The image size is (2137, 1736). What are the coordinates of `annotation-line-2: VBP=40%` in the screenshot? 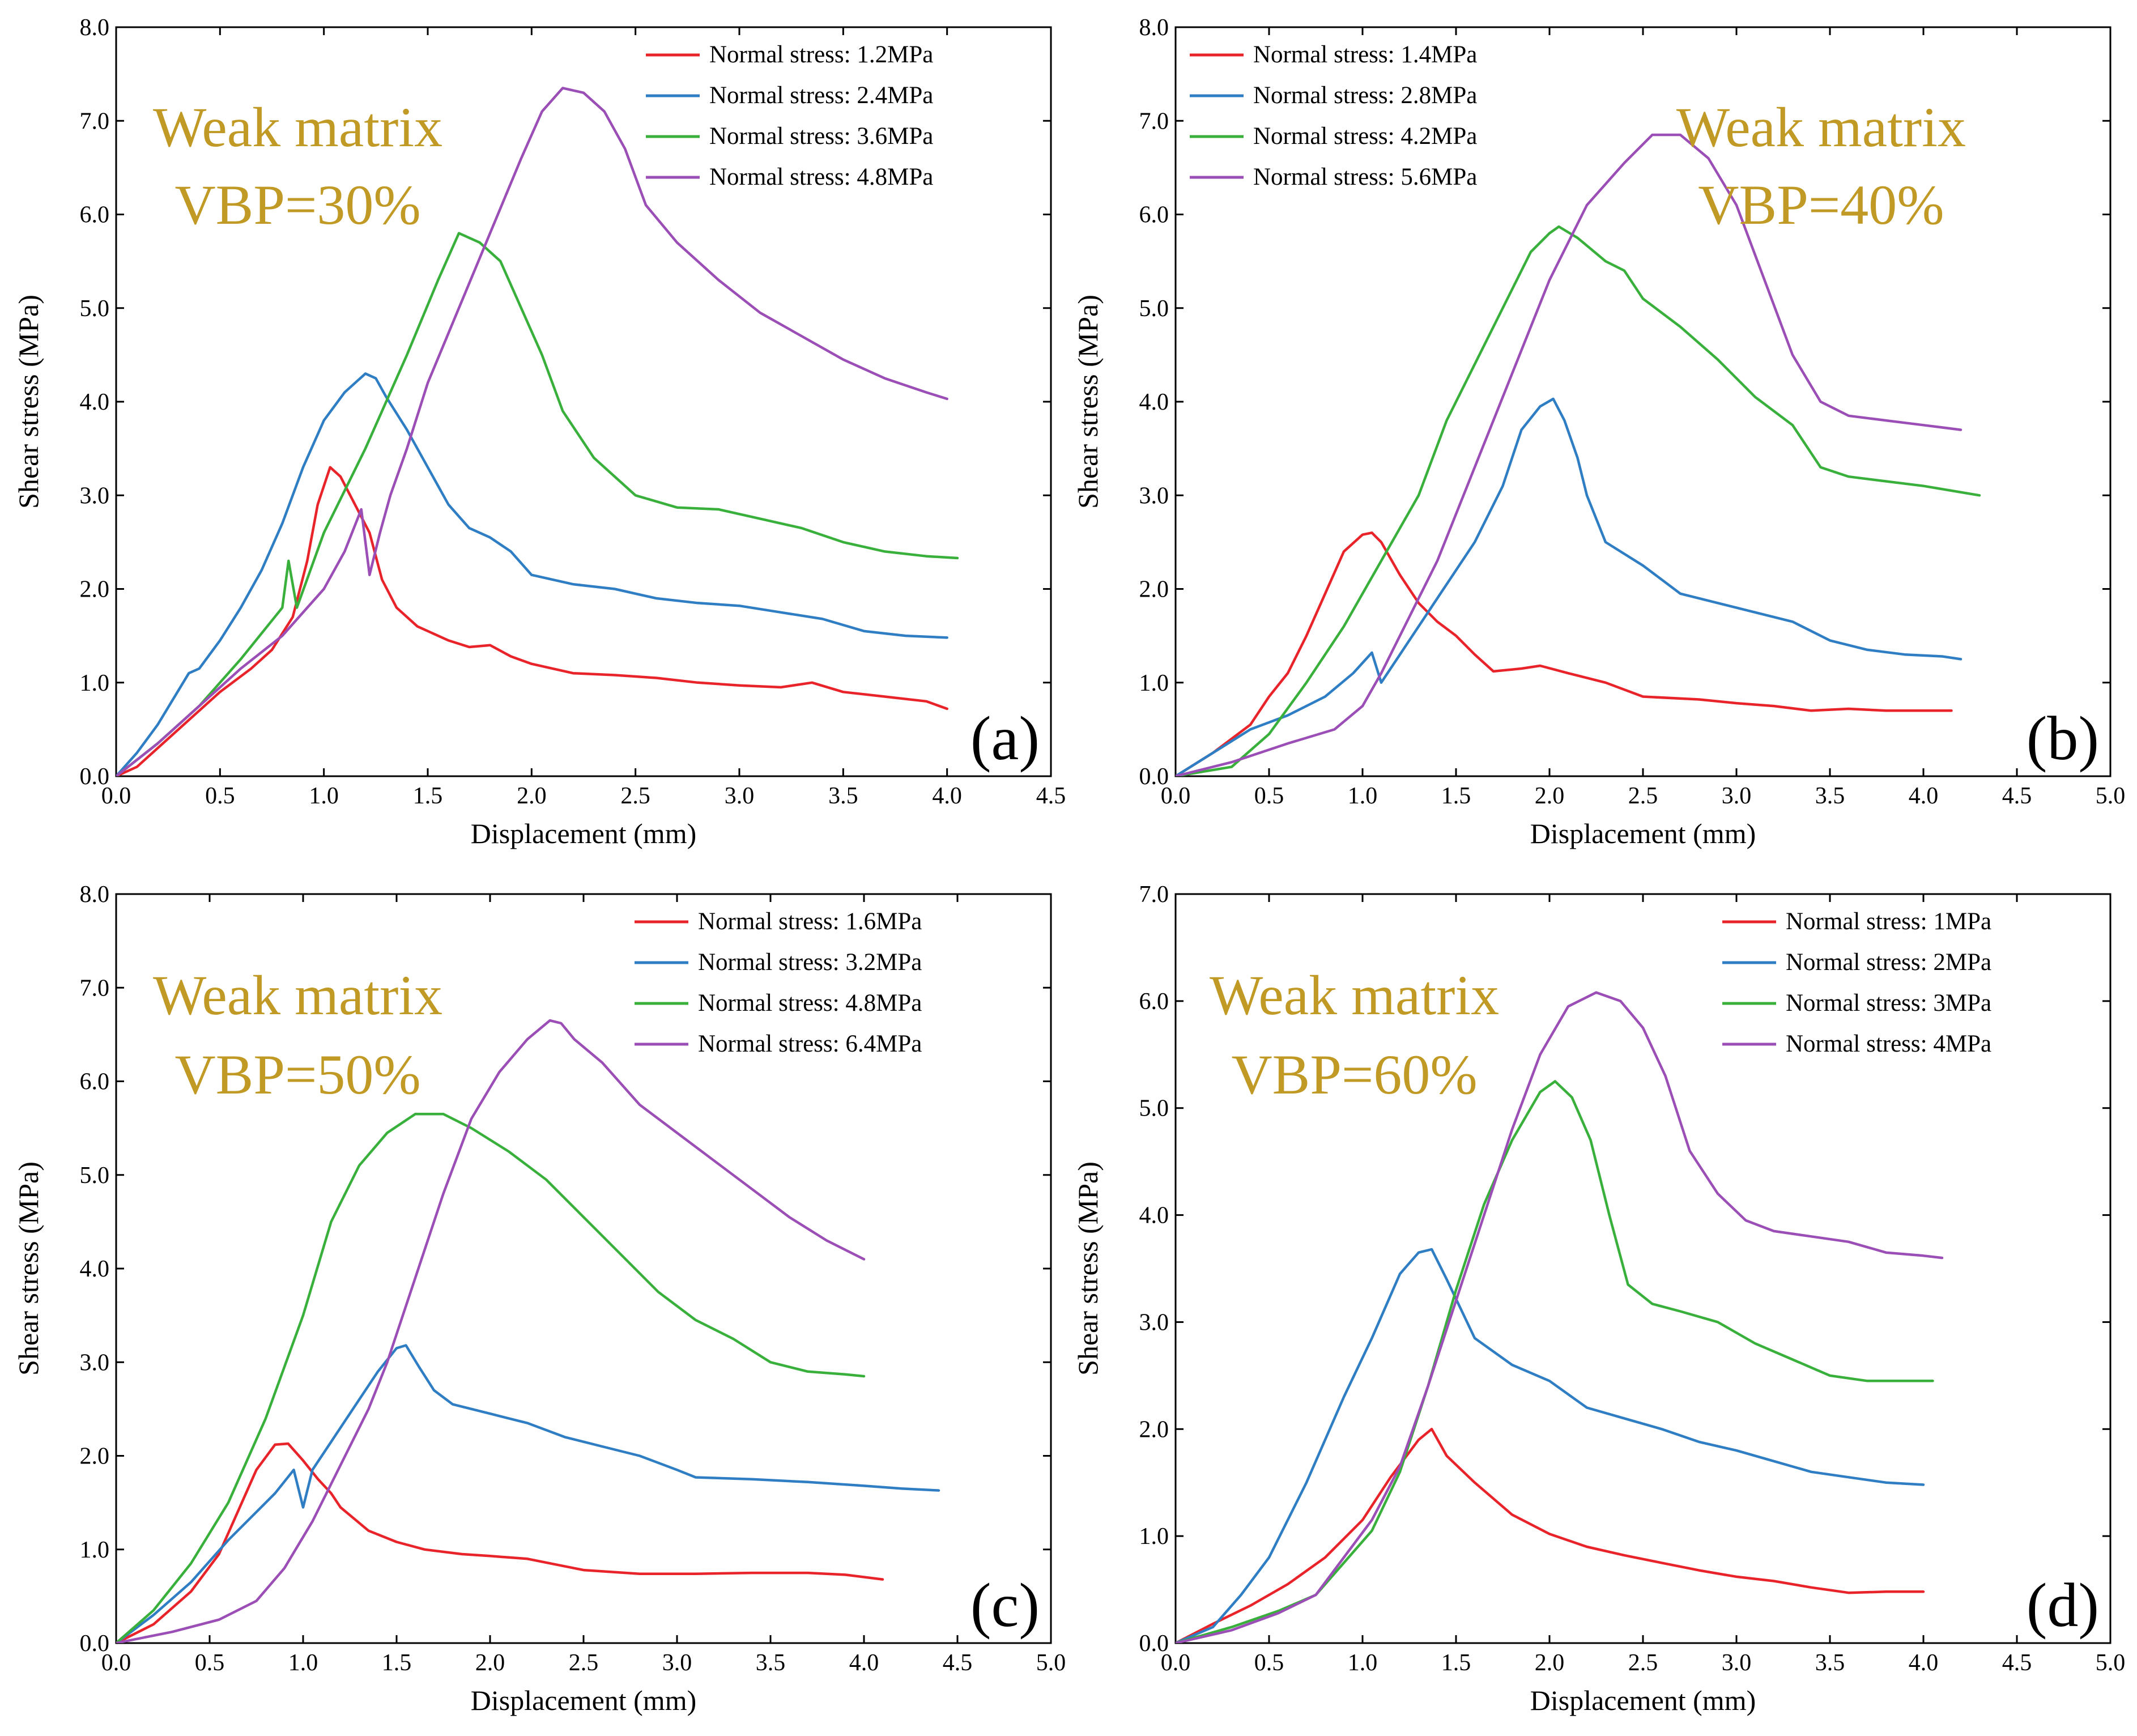 It's located at (1821, 205).